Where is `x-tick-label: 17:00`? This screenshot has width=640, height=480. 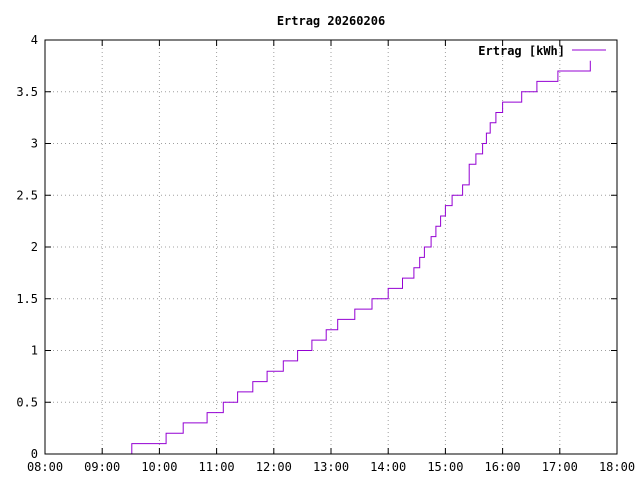 x-tick-label: 17:00 is located at coordinates (560, 467).